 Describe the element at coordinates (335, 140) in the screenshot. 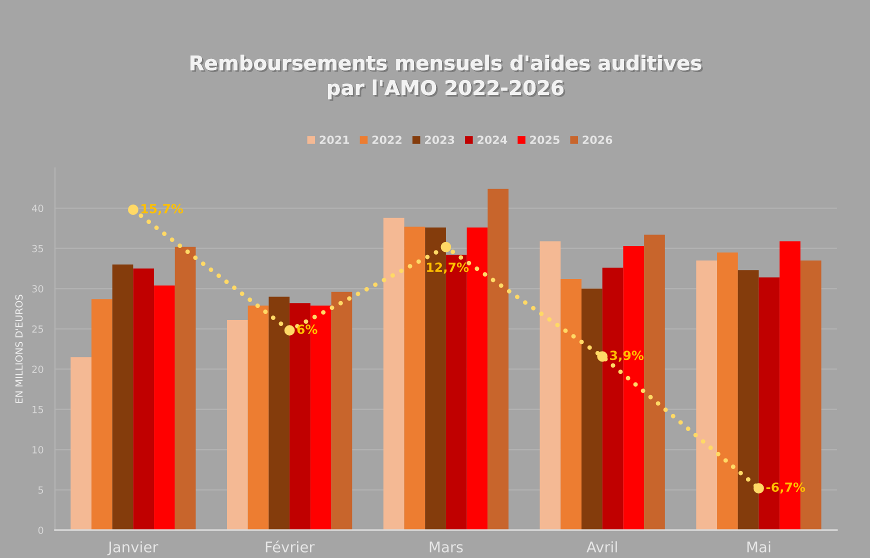

I see `legend-label: 2021` at that location.